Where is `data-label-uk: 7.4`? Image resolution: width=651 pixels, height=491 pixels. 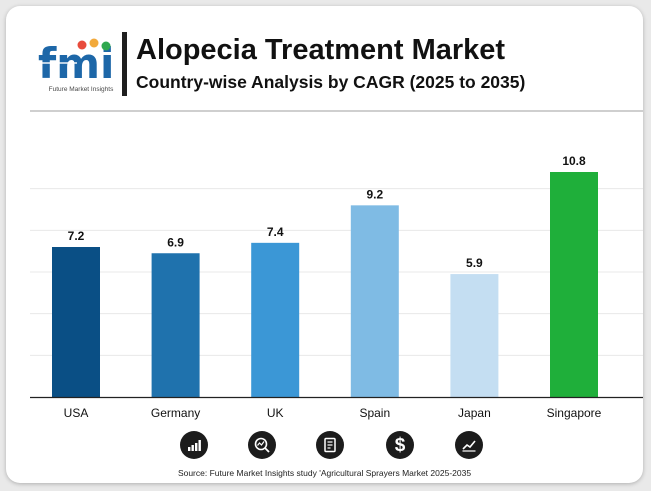 data-label-uk: 7.4 is located at coordinates (275, 232).